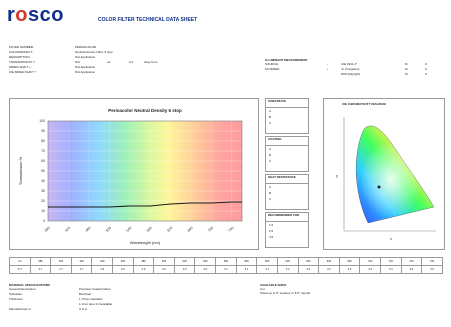  Describe the element at coordinates (119, 304) in the screenshot. I see `material-row: 1.1mm also 3.3 available` at that location.